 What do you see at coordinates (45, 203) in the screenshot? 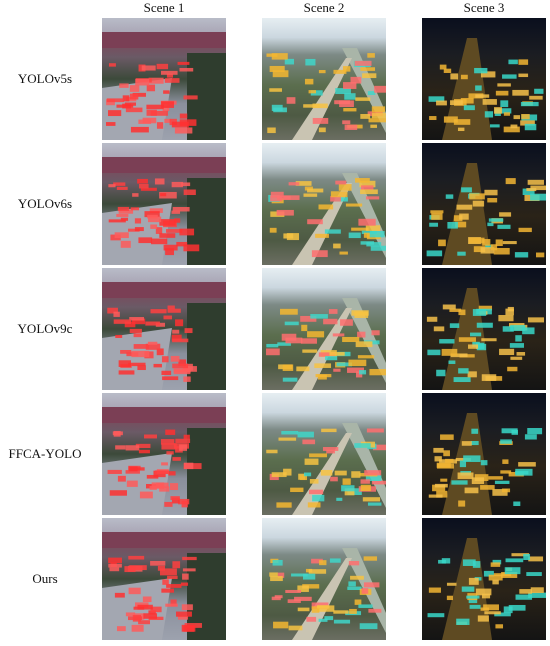
I see `row-label: YOLOv6s` at bounding box center [45, 203].